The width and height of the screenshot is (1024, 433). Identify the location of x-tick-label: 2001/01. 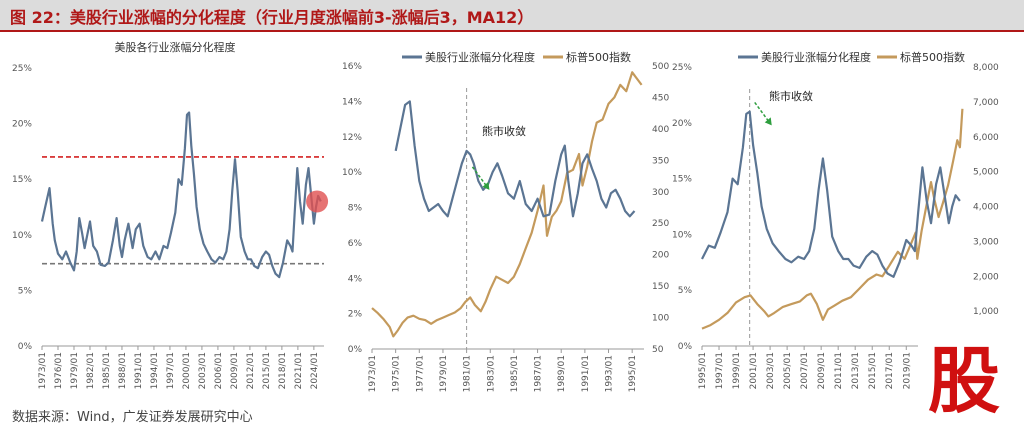
(754, 370).